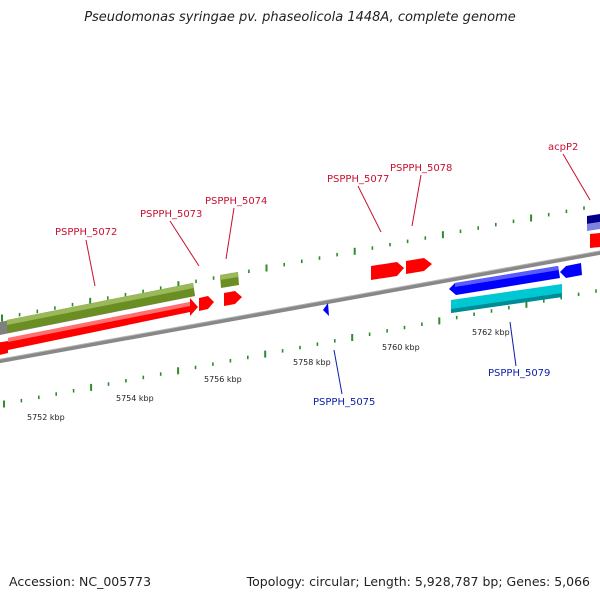  I want to click on gene-label-pspph-5074: PSPPH_5074, so click(236, 201).